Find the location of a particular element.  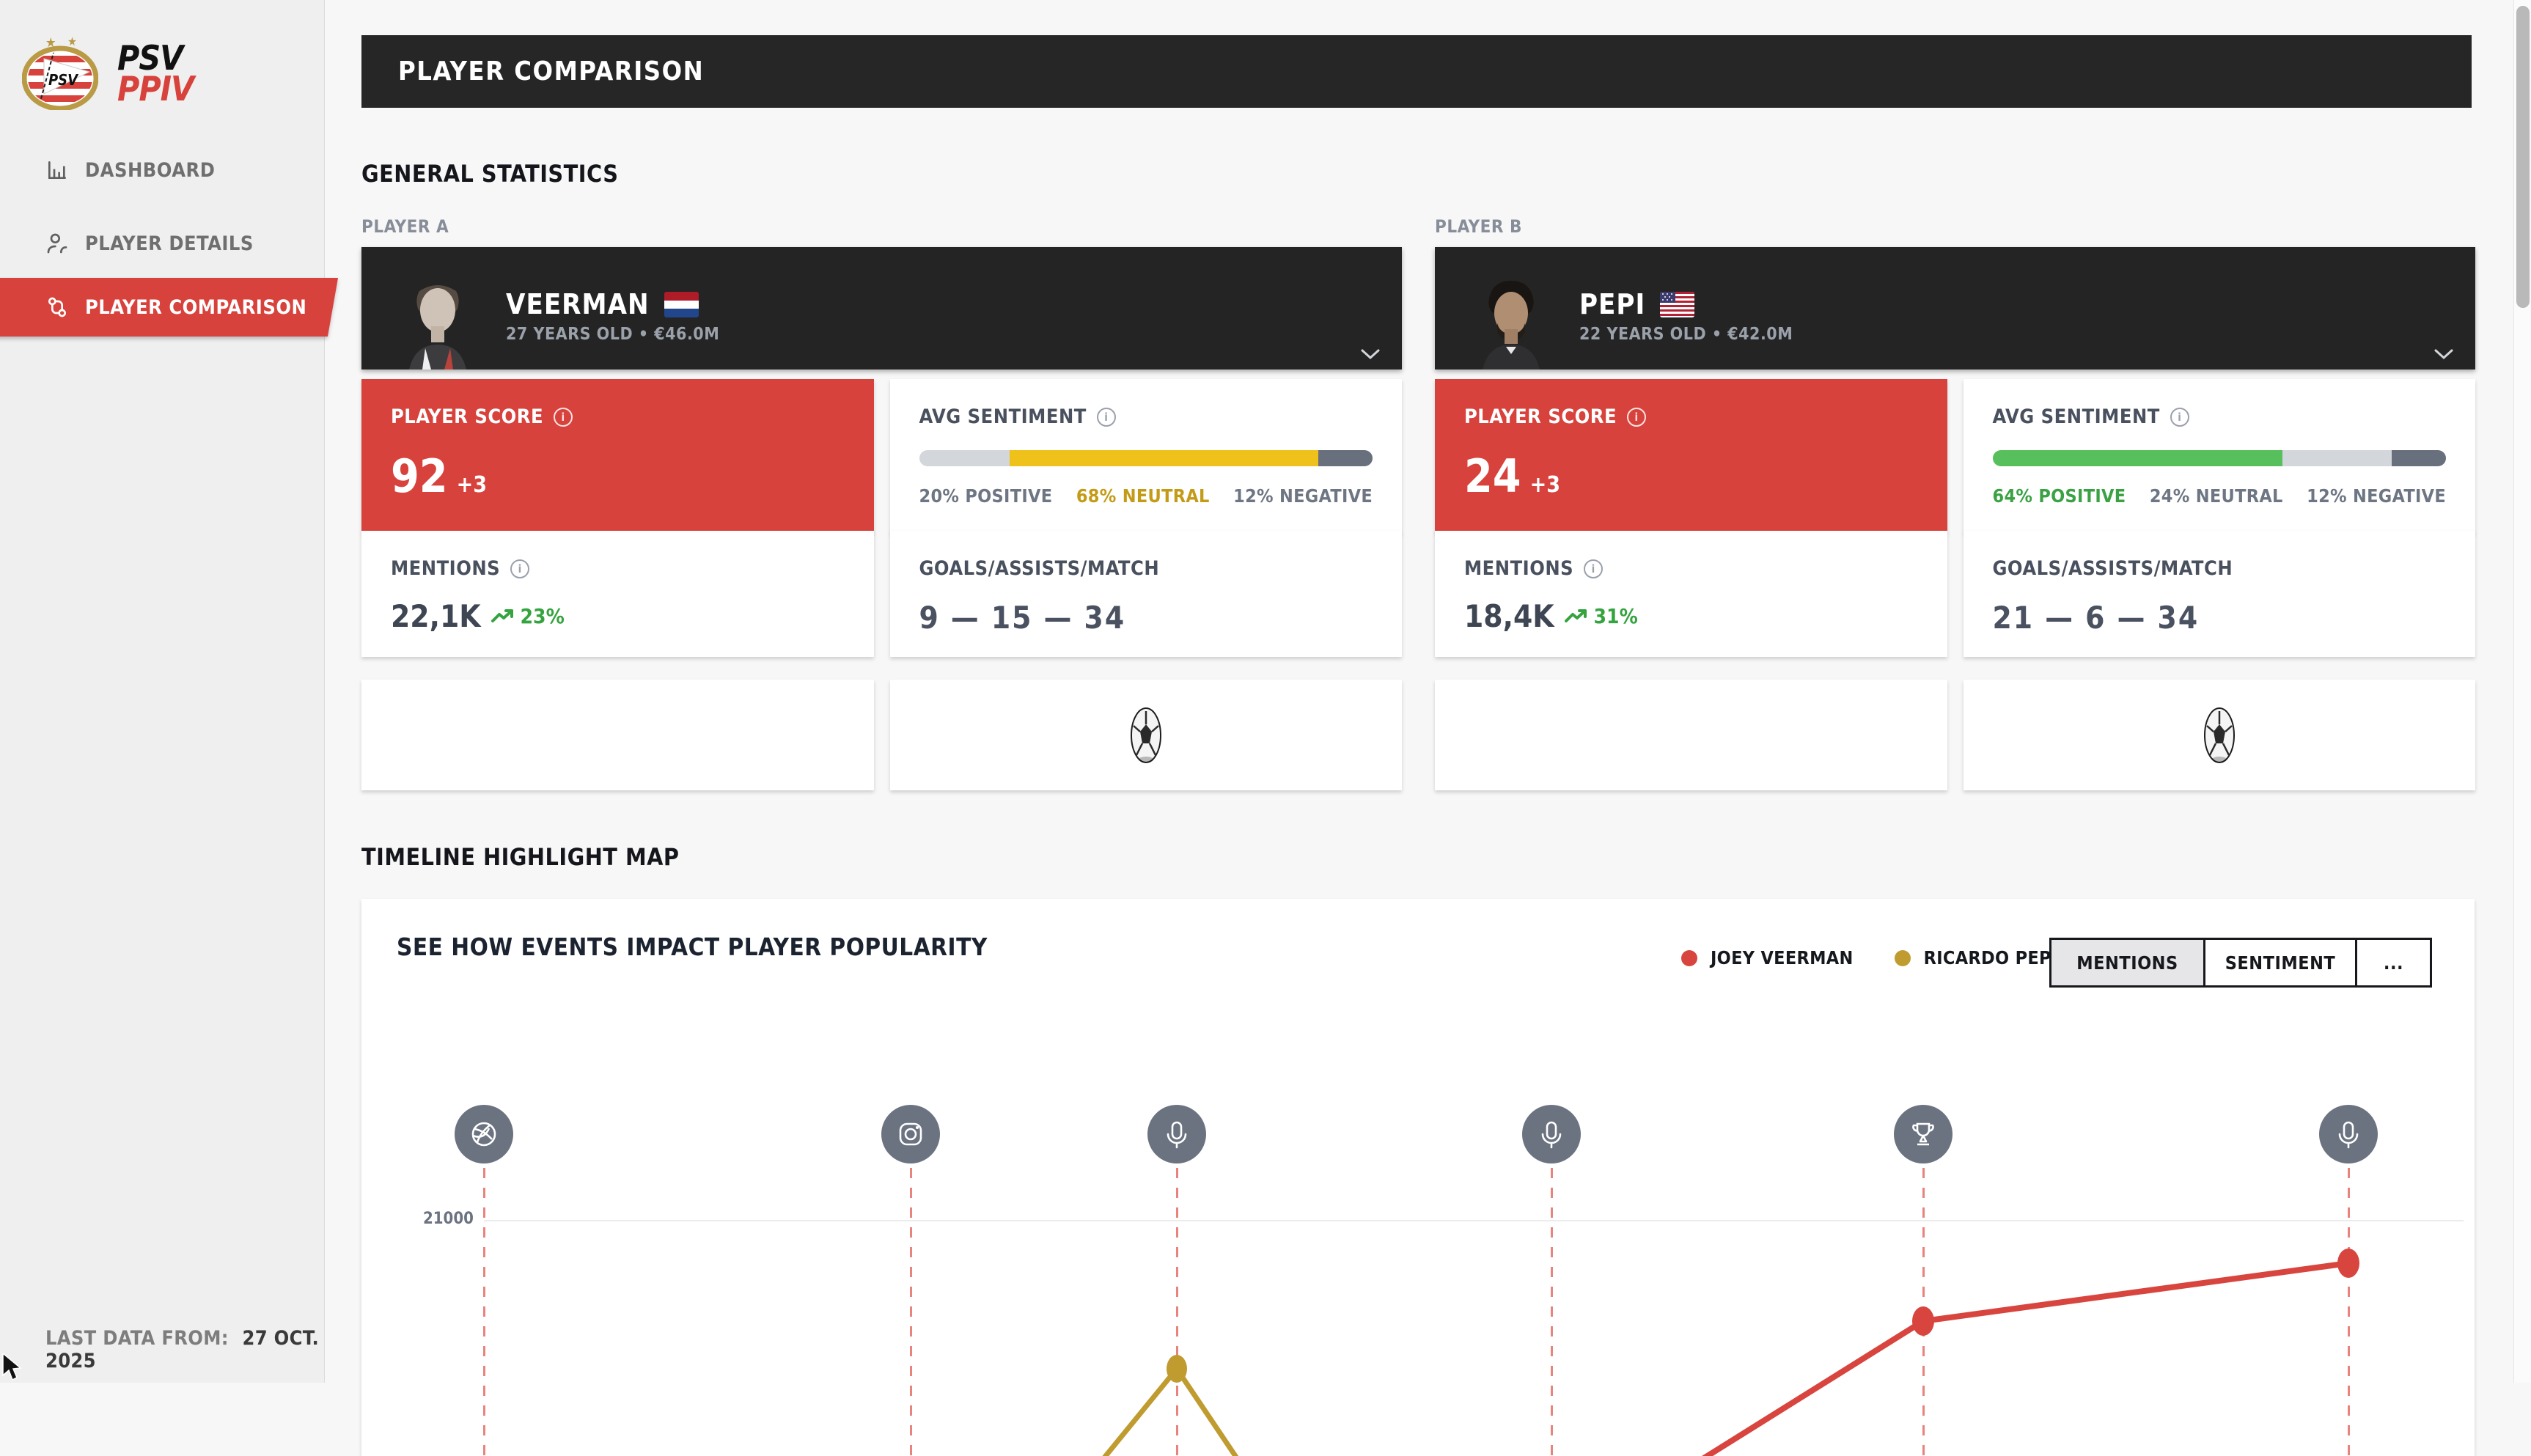

sentiment-neutral-segment is located at coordinates (1164, 458).